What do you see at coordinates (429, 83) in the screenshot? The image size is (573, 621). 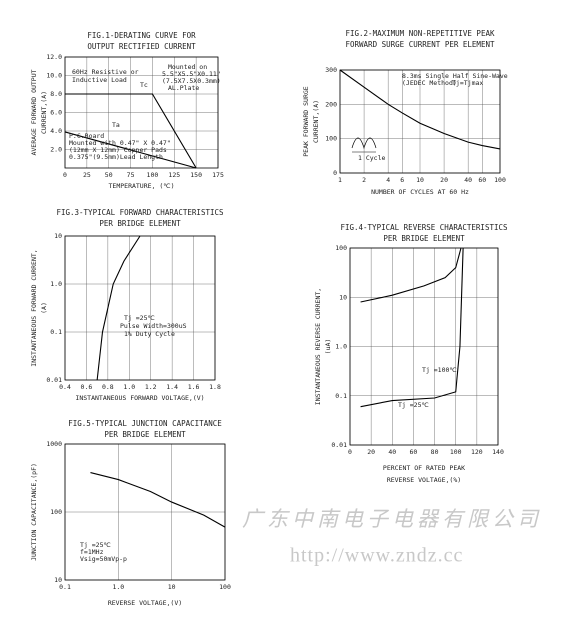 I see `annotation: (JEDEC Method)` at bounding box center [429, 83].